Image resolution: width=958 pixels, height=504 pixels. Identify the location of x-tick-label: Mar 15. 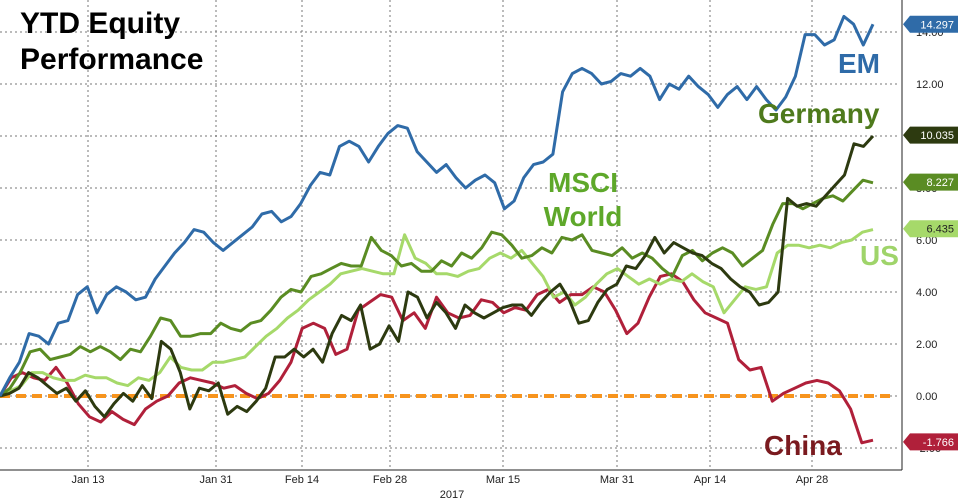
(503, 480).